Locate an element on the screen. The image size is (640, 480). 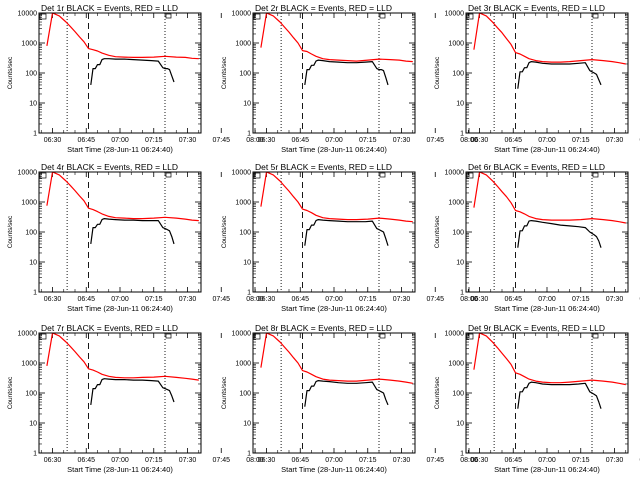
chart-title: Det 3r BLACK = Events, RED = LLD is located at coordinates (536, 8).